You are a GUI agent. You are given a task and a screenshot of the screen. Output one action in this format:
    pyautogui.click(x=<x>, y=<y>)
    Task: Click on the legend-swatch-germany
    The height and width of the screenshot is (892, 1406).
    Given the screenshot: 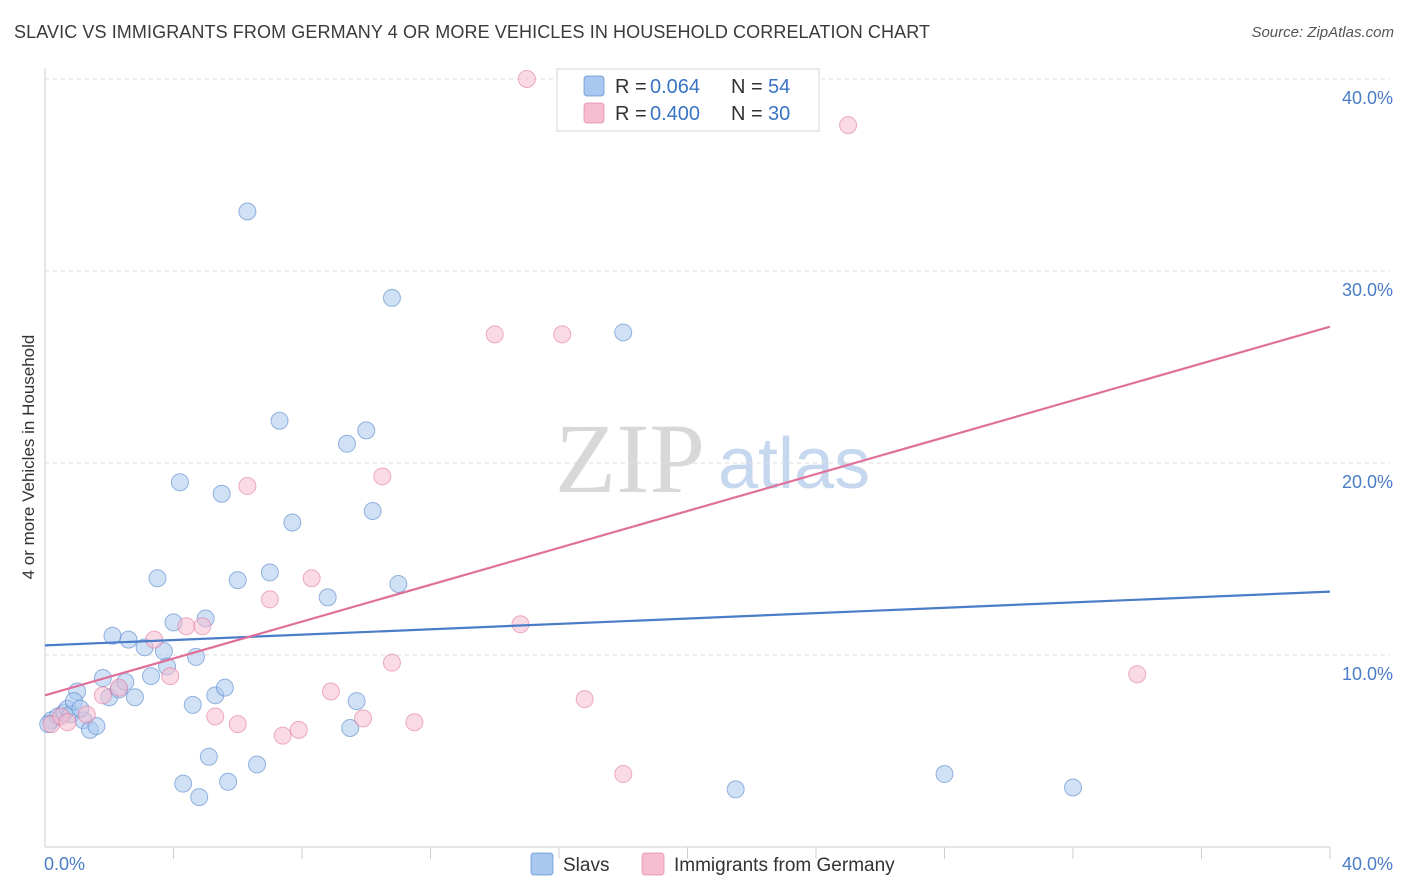 What is the action you would take?
    pyautogui.click(x=594, y=113)
    